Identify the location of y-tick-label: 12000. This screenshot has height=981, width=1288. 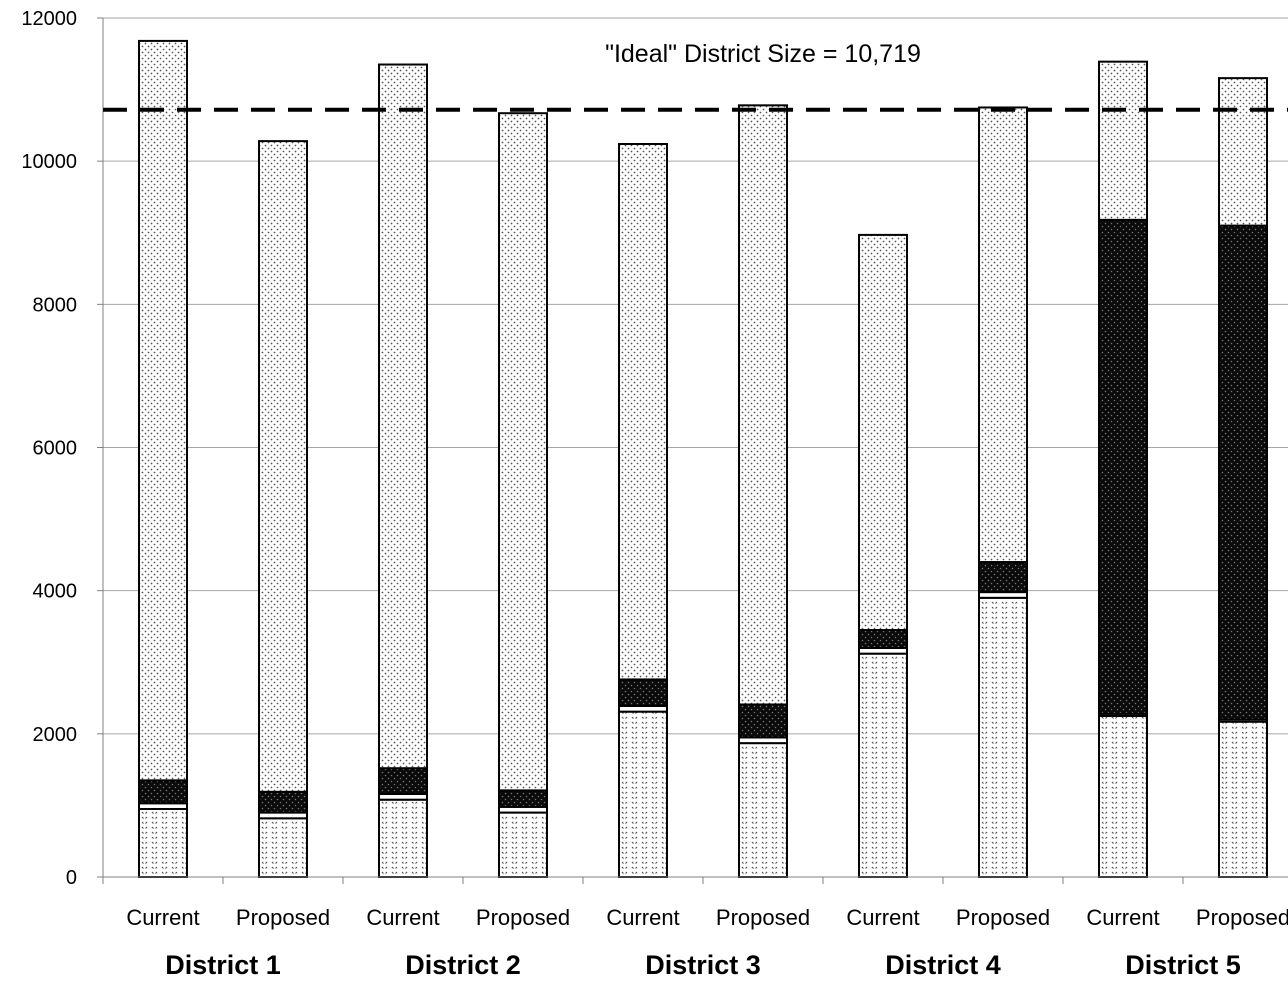
(49, 19).